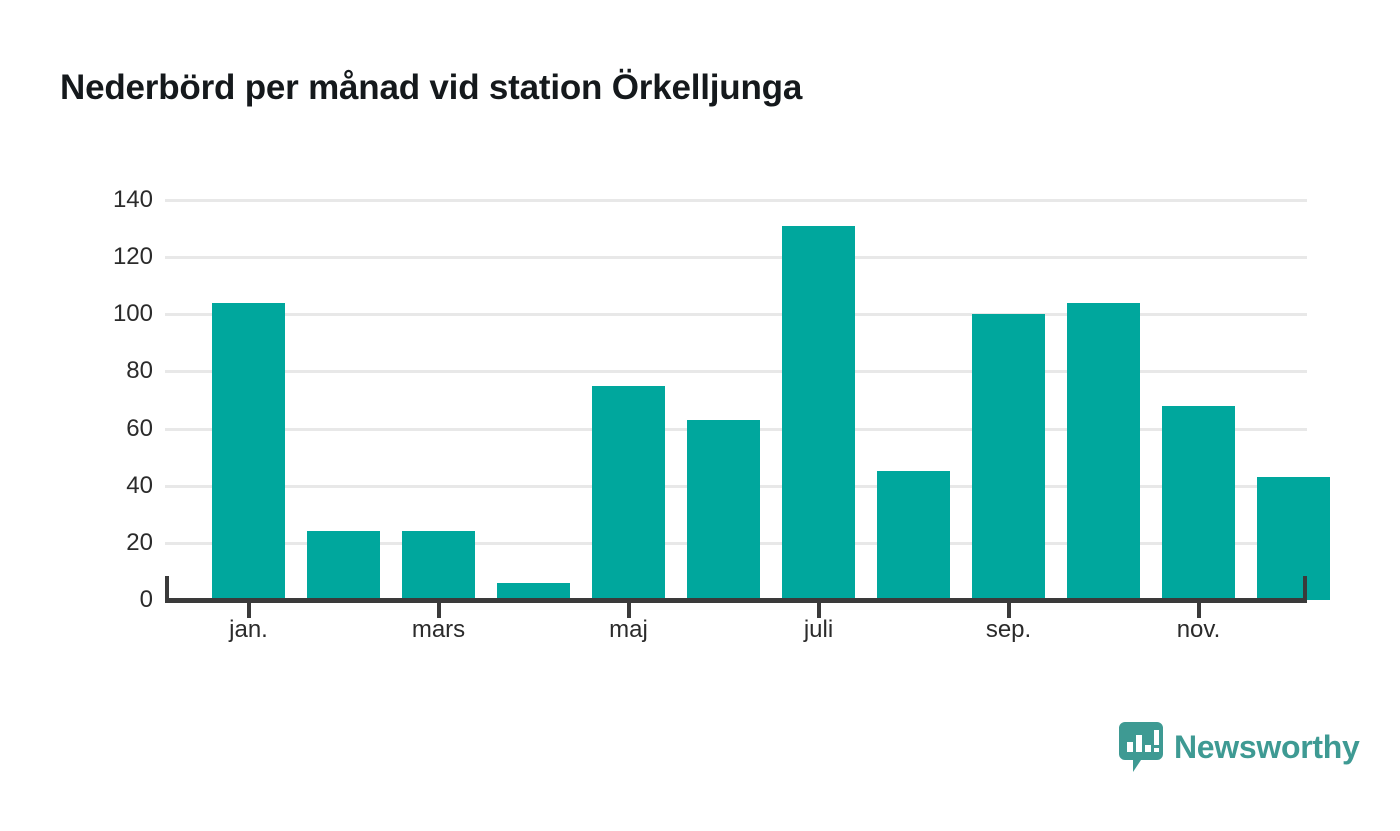 The height and width of the screenshot is (831, 1400). I want to click on bar-feb, so click(343, 565).